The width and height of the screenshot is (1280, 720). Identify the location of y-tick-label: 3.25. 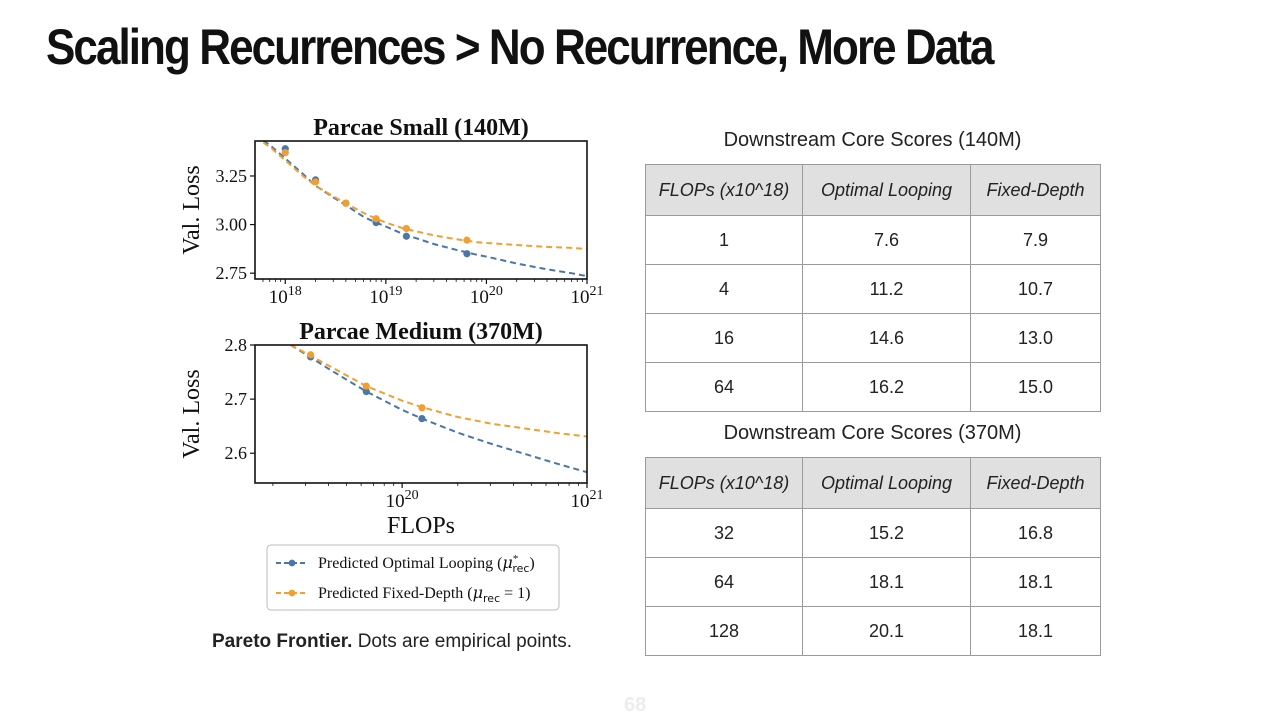
(232, 176).